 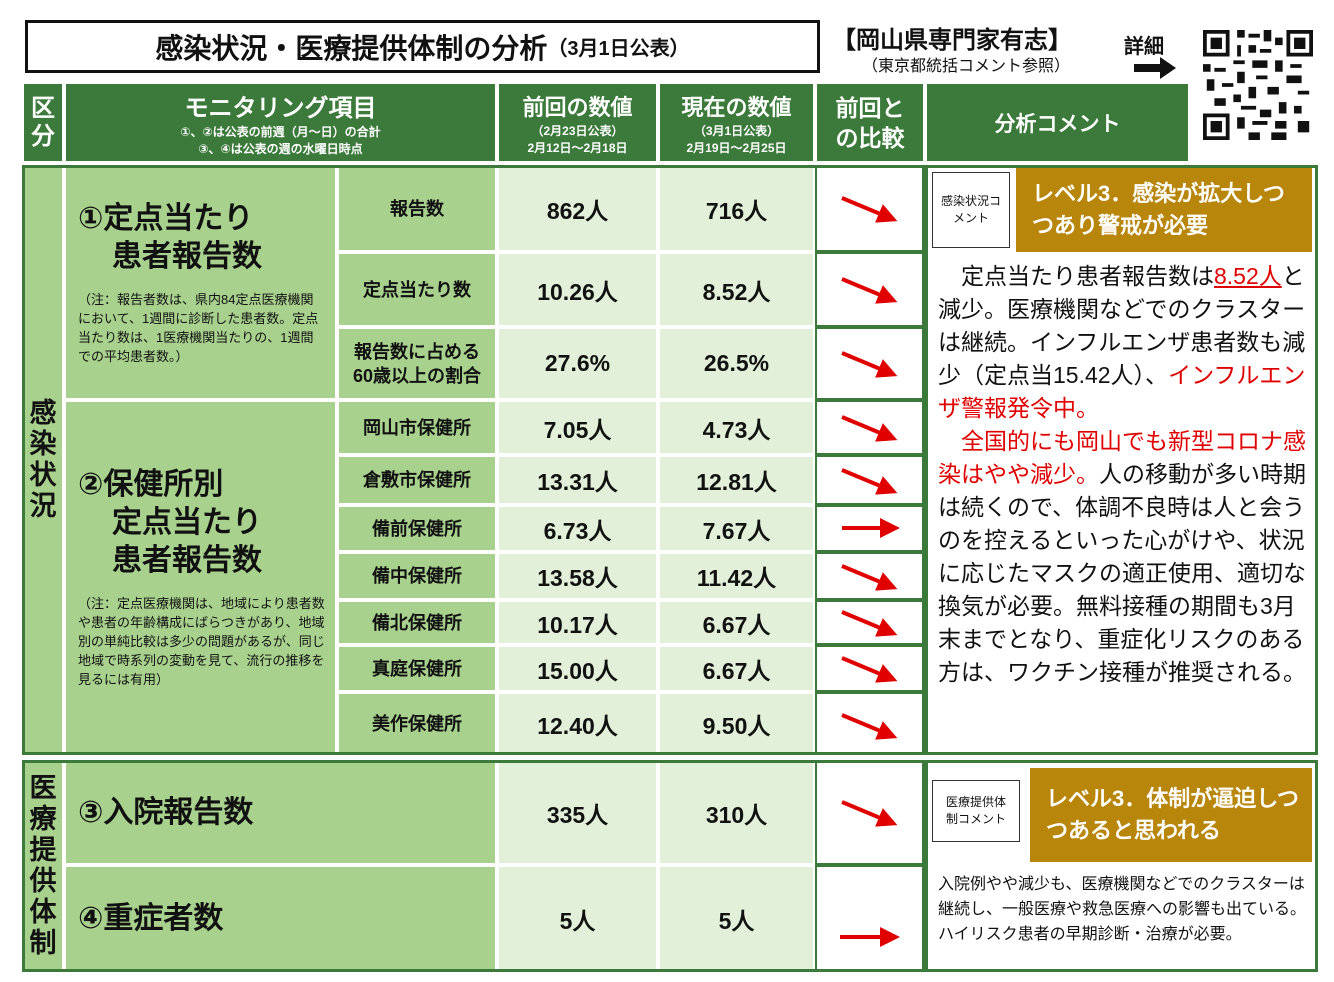 I want to click on previous-cell: 10.26人, so click(x=577, y=289).